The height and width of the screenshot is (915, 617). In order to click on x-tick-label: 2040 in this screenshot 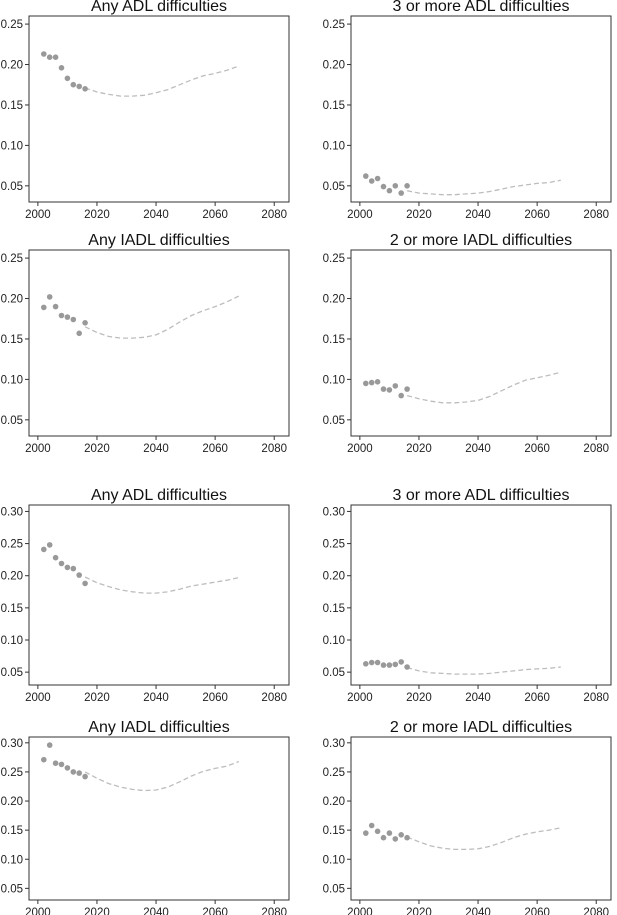, I will do `click(156, 449)`.